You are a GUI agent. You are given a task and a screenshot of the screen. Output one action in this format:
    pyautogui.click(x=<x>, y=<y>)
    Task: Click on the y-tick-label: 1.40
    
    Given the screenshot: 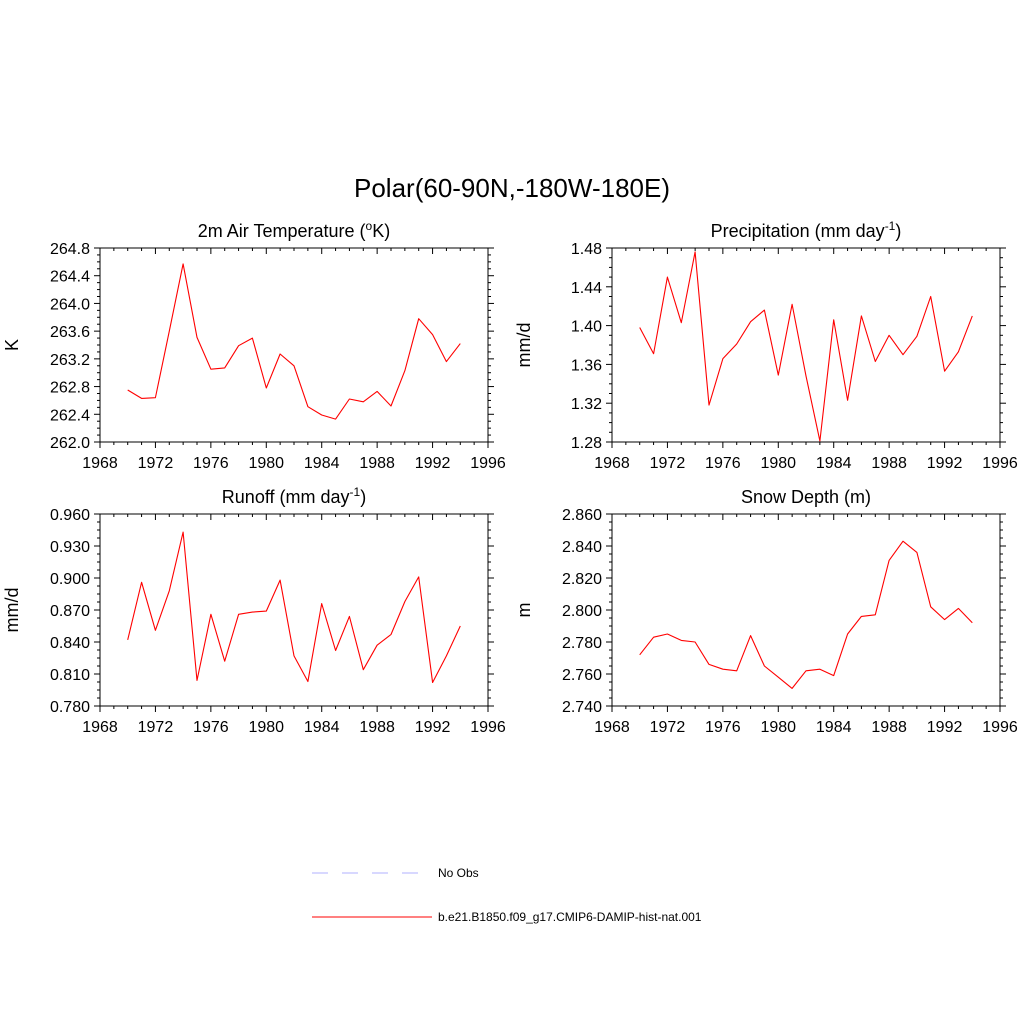 What is the action you would take?
    pyautogui.click(x=586, y=327)
    